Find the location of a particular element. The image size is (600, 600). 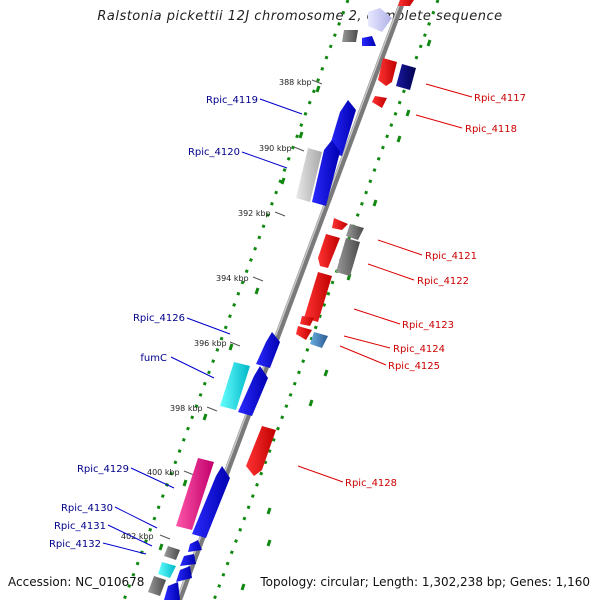

gene-label-right: Rpic_4125 is located at coordinates (414, 366).